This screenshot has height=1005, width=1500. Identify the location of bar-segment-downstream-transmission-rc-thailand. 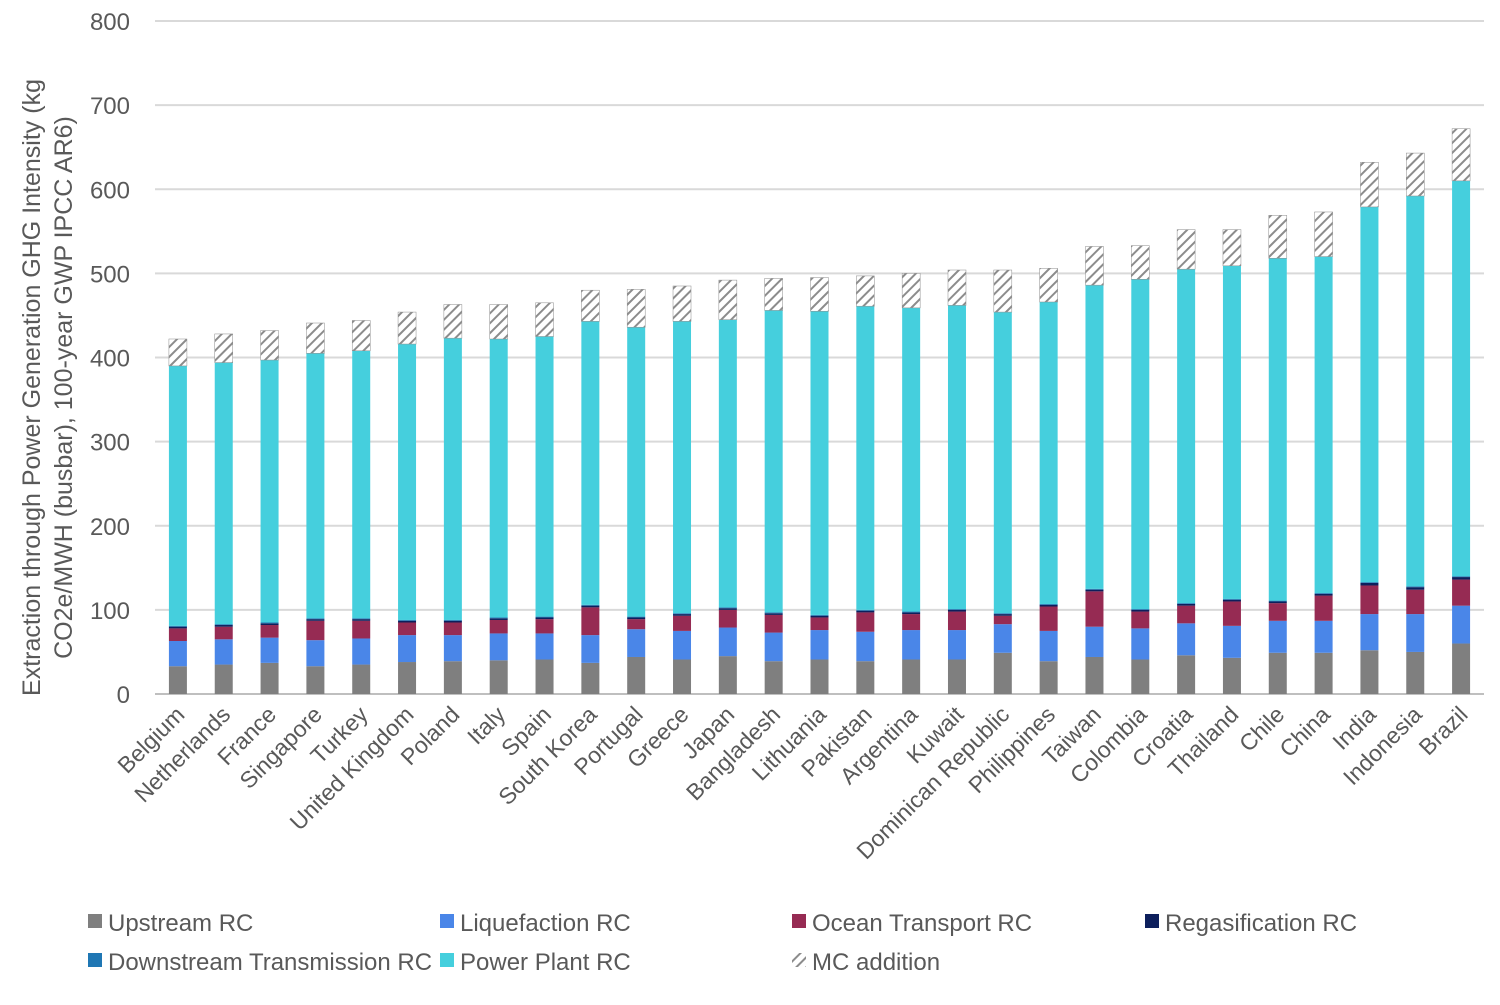
(1231, 599).